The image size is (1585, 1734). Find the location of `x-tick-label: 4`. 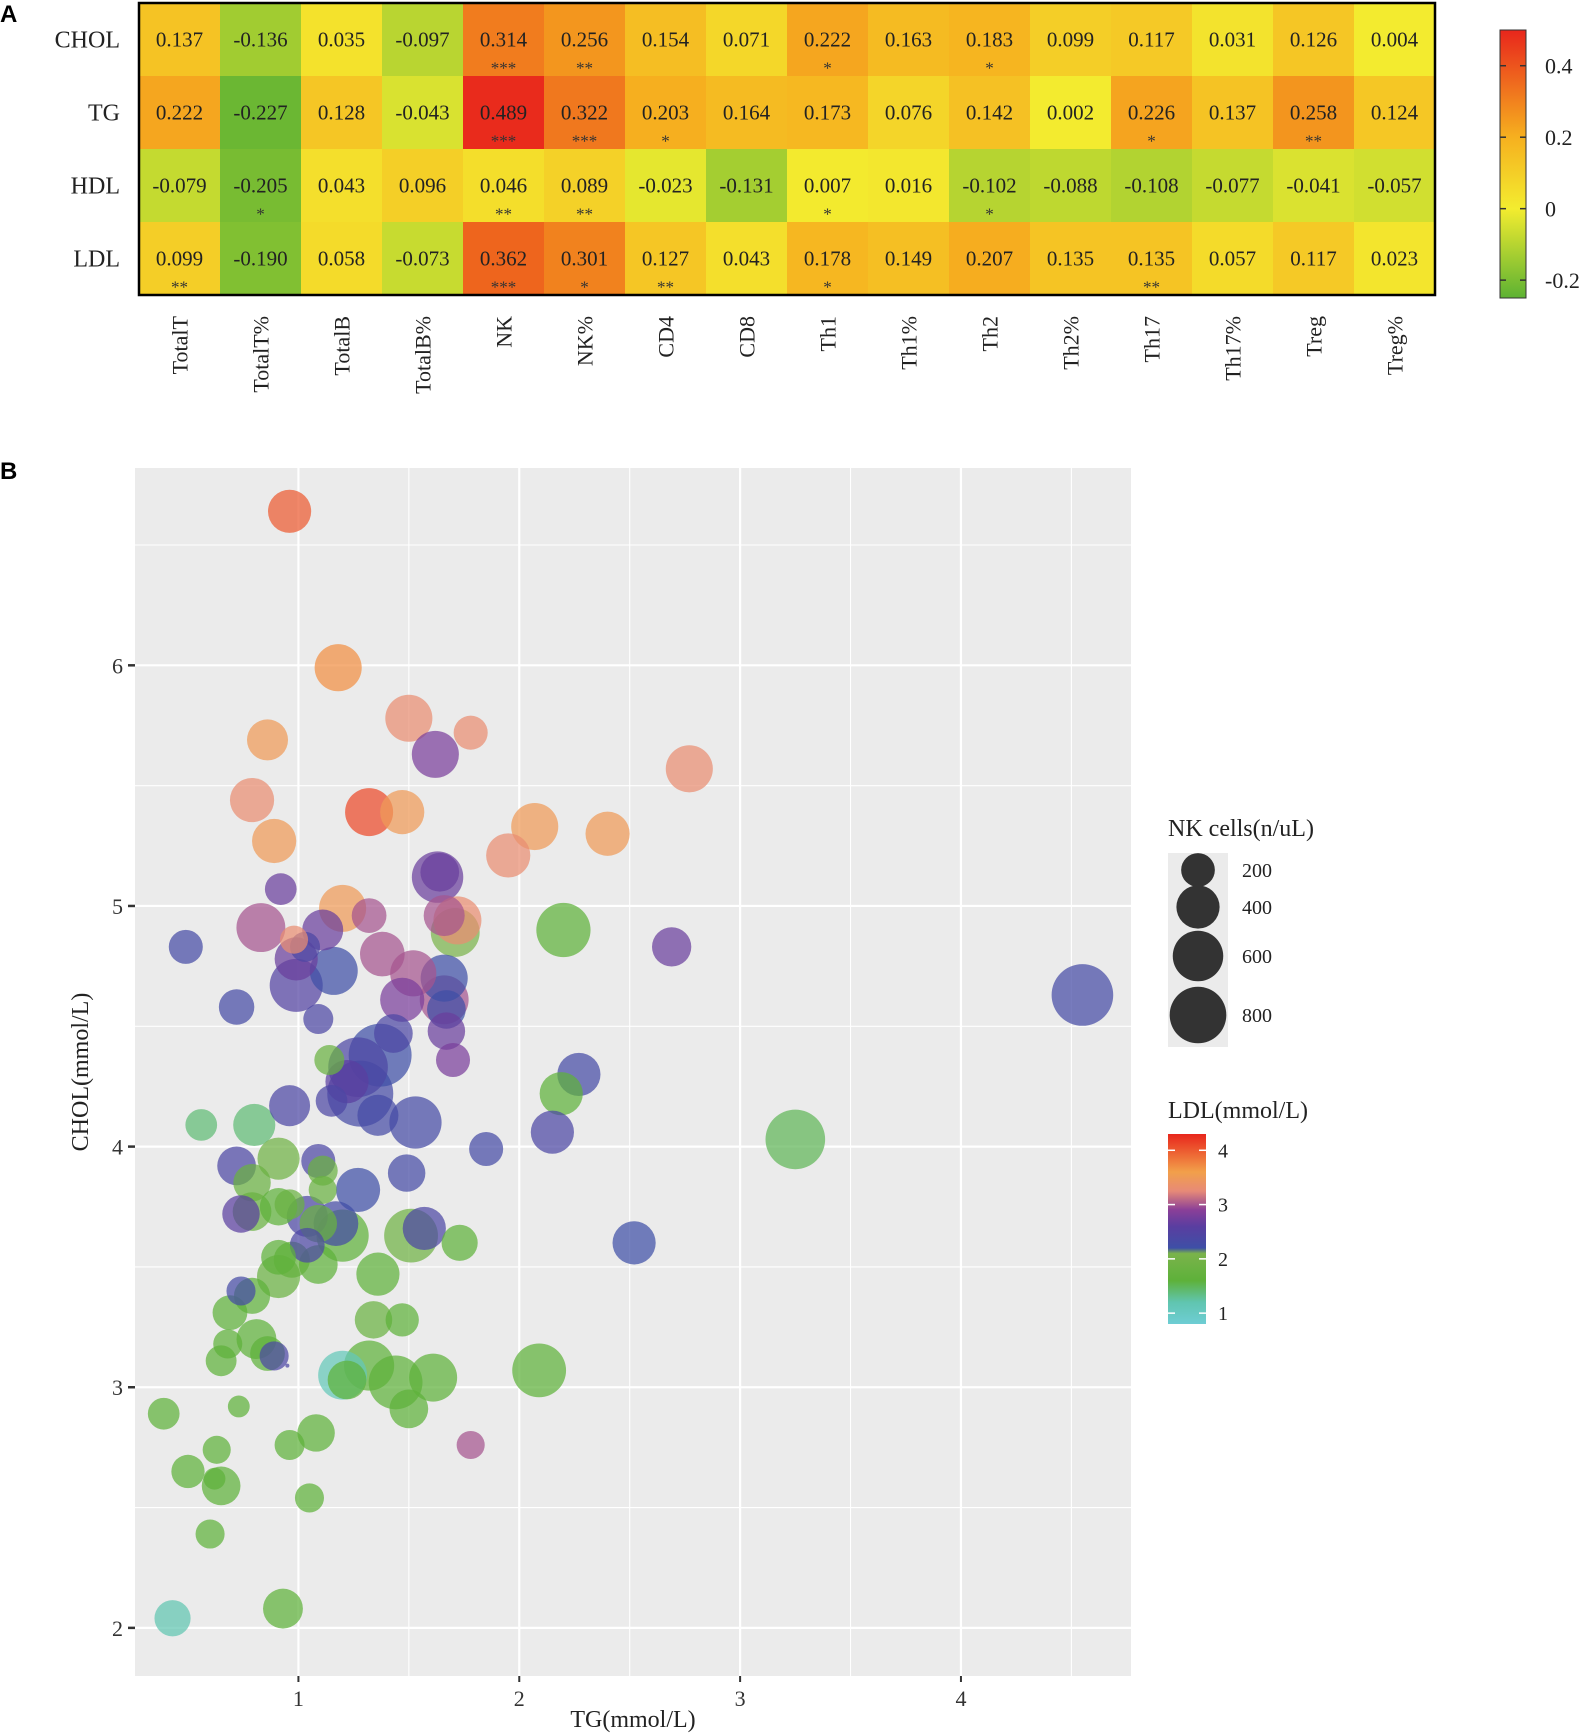

x-tick-label: 4 is located at coordinates (960, 1698).